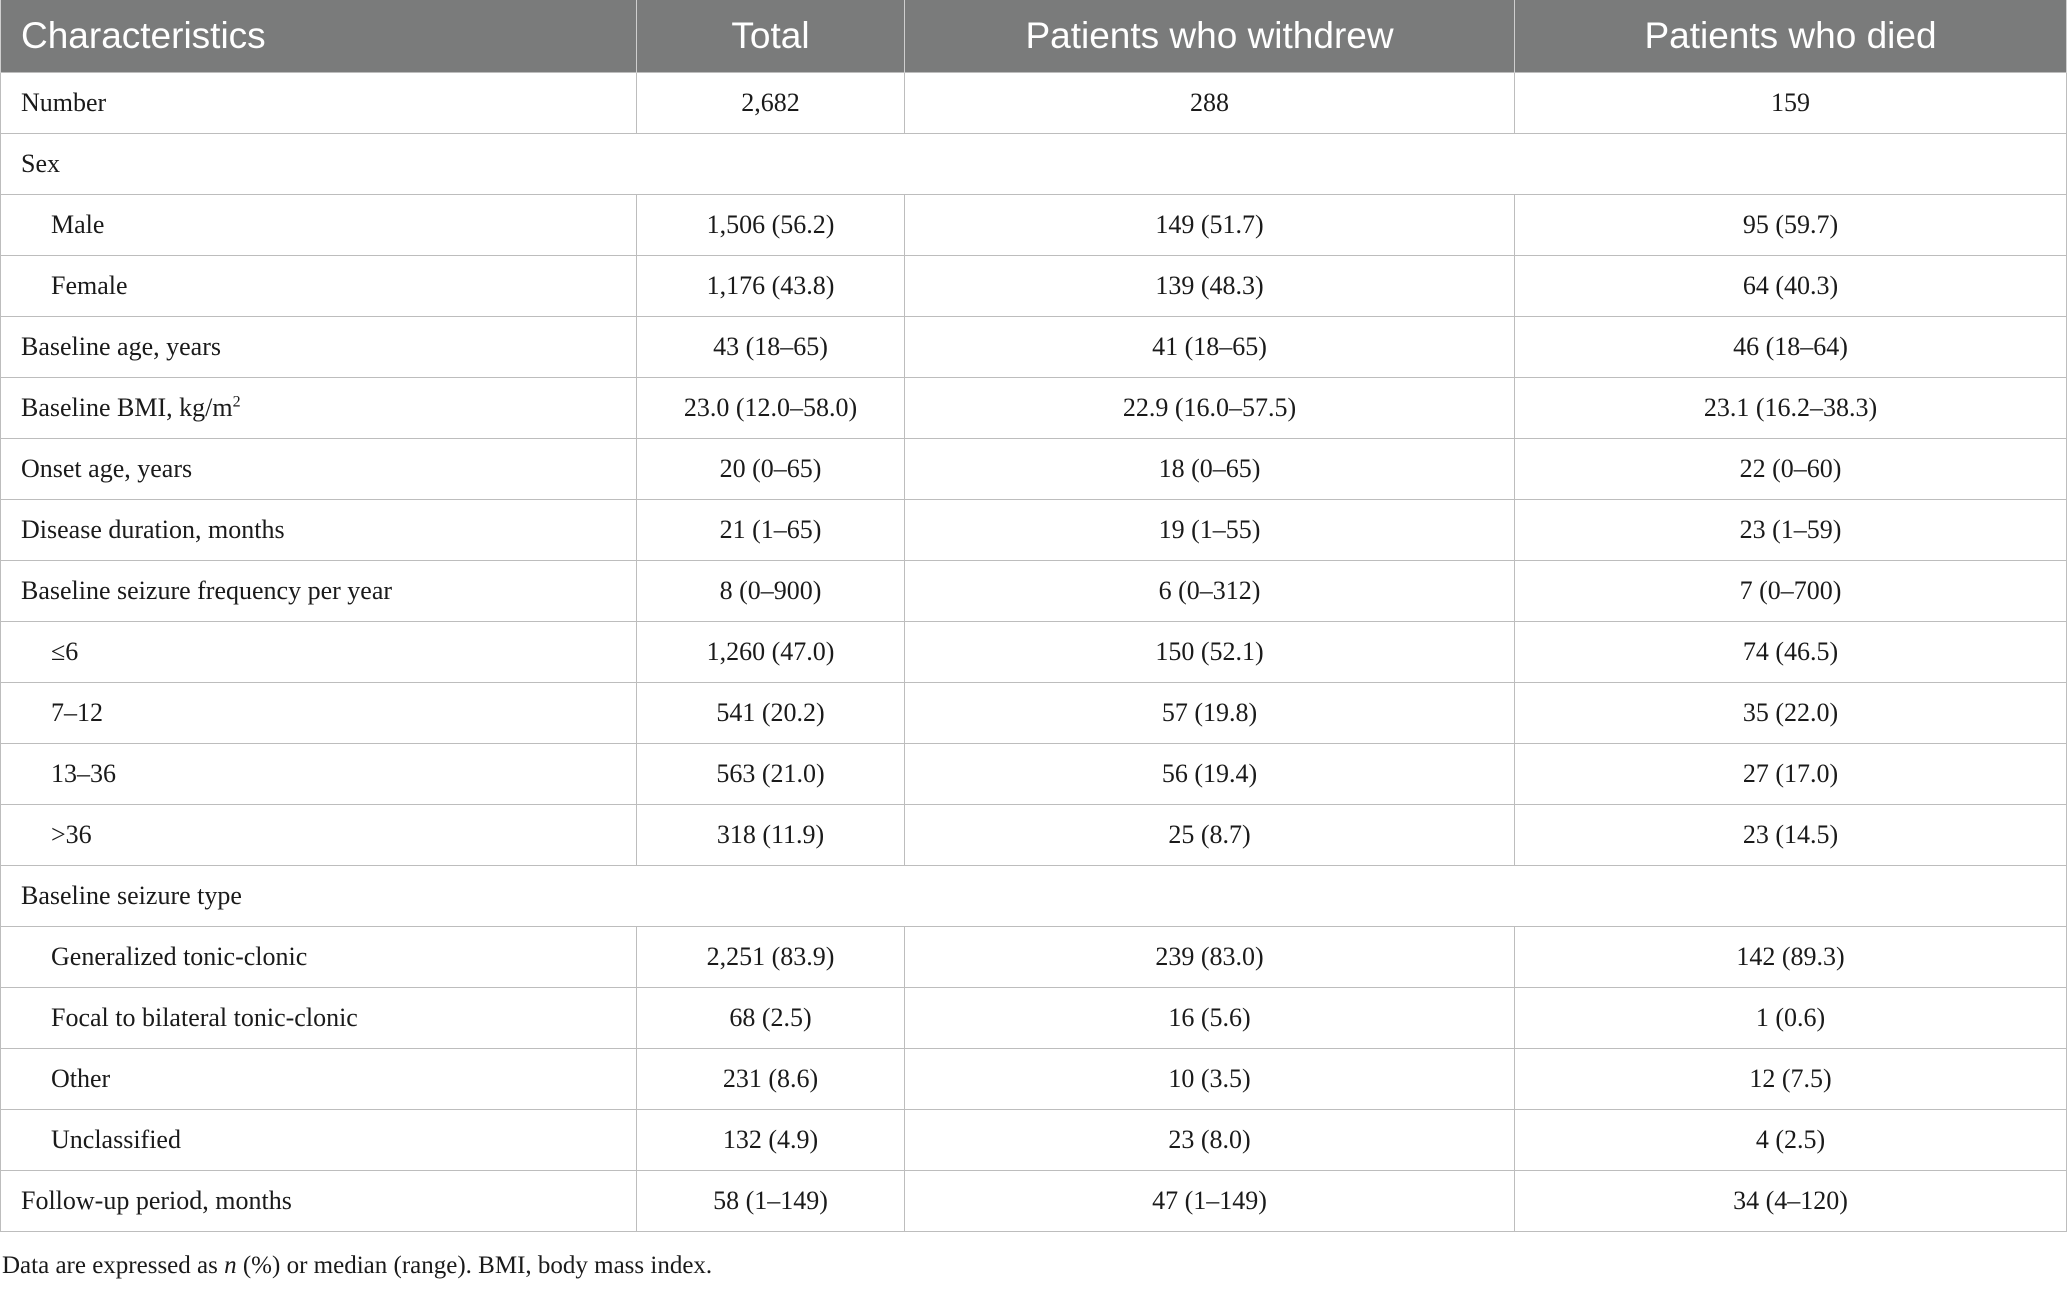 The image size is (2067, 1292). I want to click on row-label-text: Unclassified, so click(116, 1139).